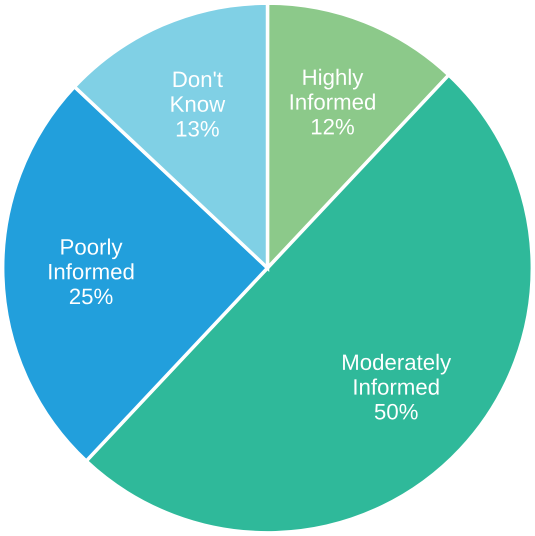 This screenshot has height=536, width=535. Describe the element at coordinates (333, 126) in the screenshot. I see `data-label: 12%` at that location.